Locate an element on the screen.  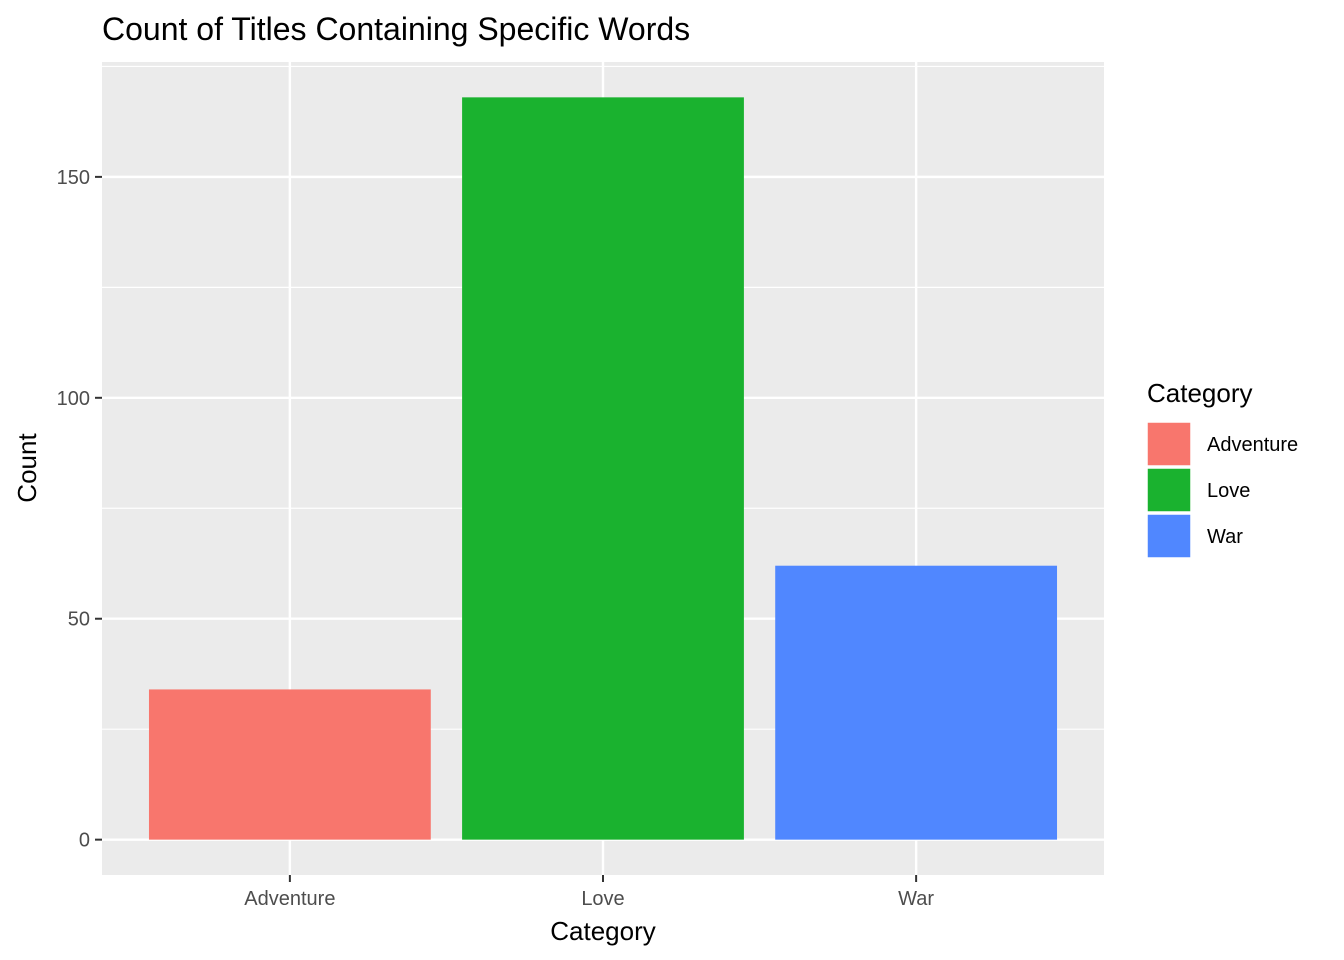
legend-label-war: War is located at coordinates (1225, 537).